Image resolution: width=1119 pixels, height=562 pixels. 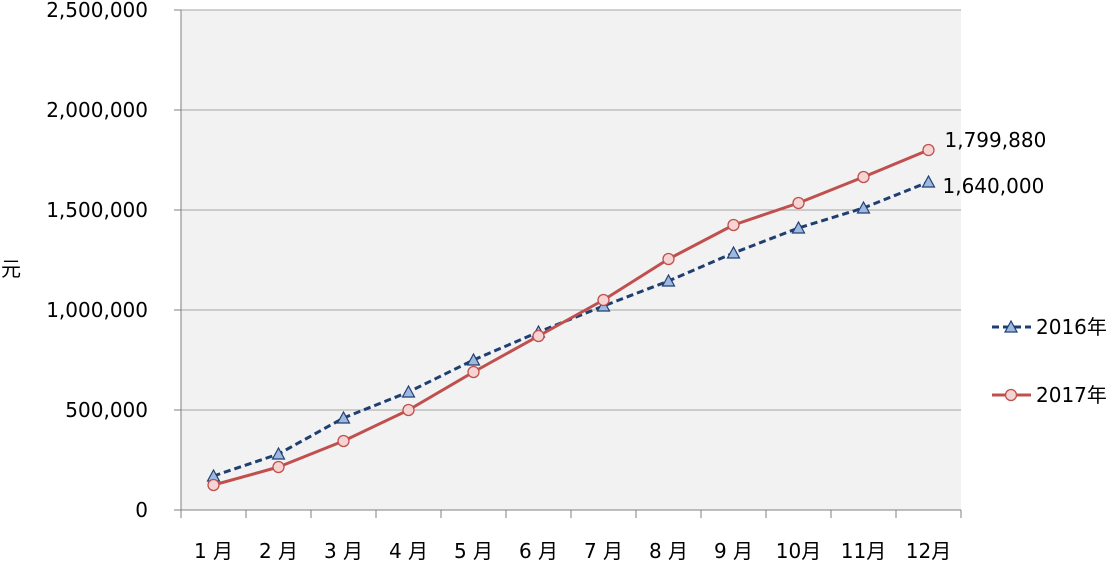 What do you see at coordinates (863, 550) in the screenshot?
I see `x-tick-label: 11月` at bounding box center [863, 550].